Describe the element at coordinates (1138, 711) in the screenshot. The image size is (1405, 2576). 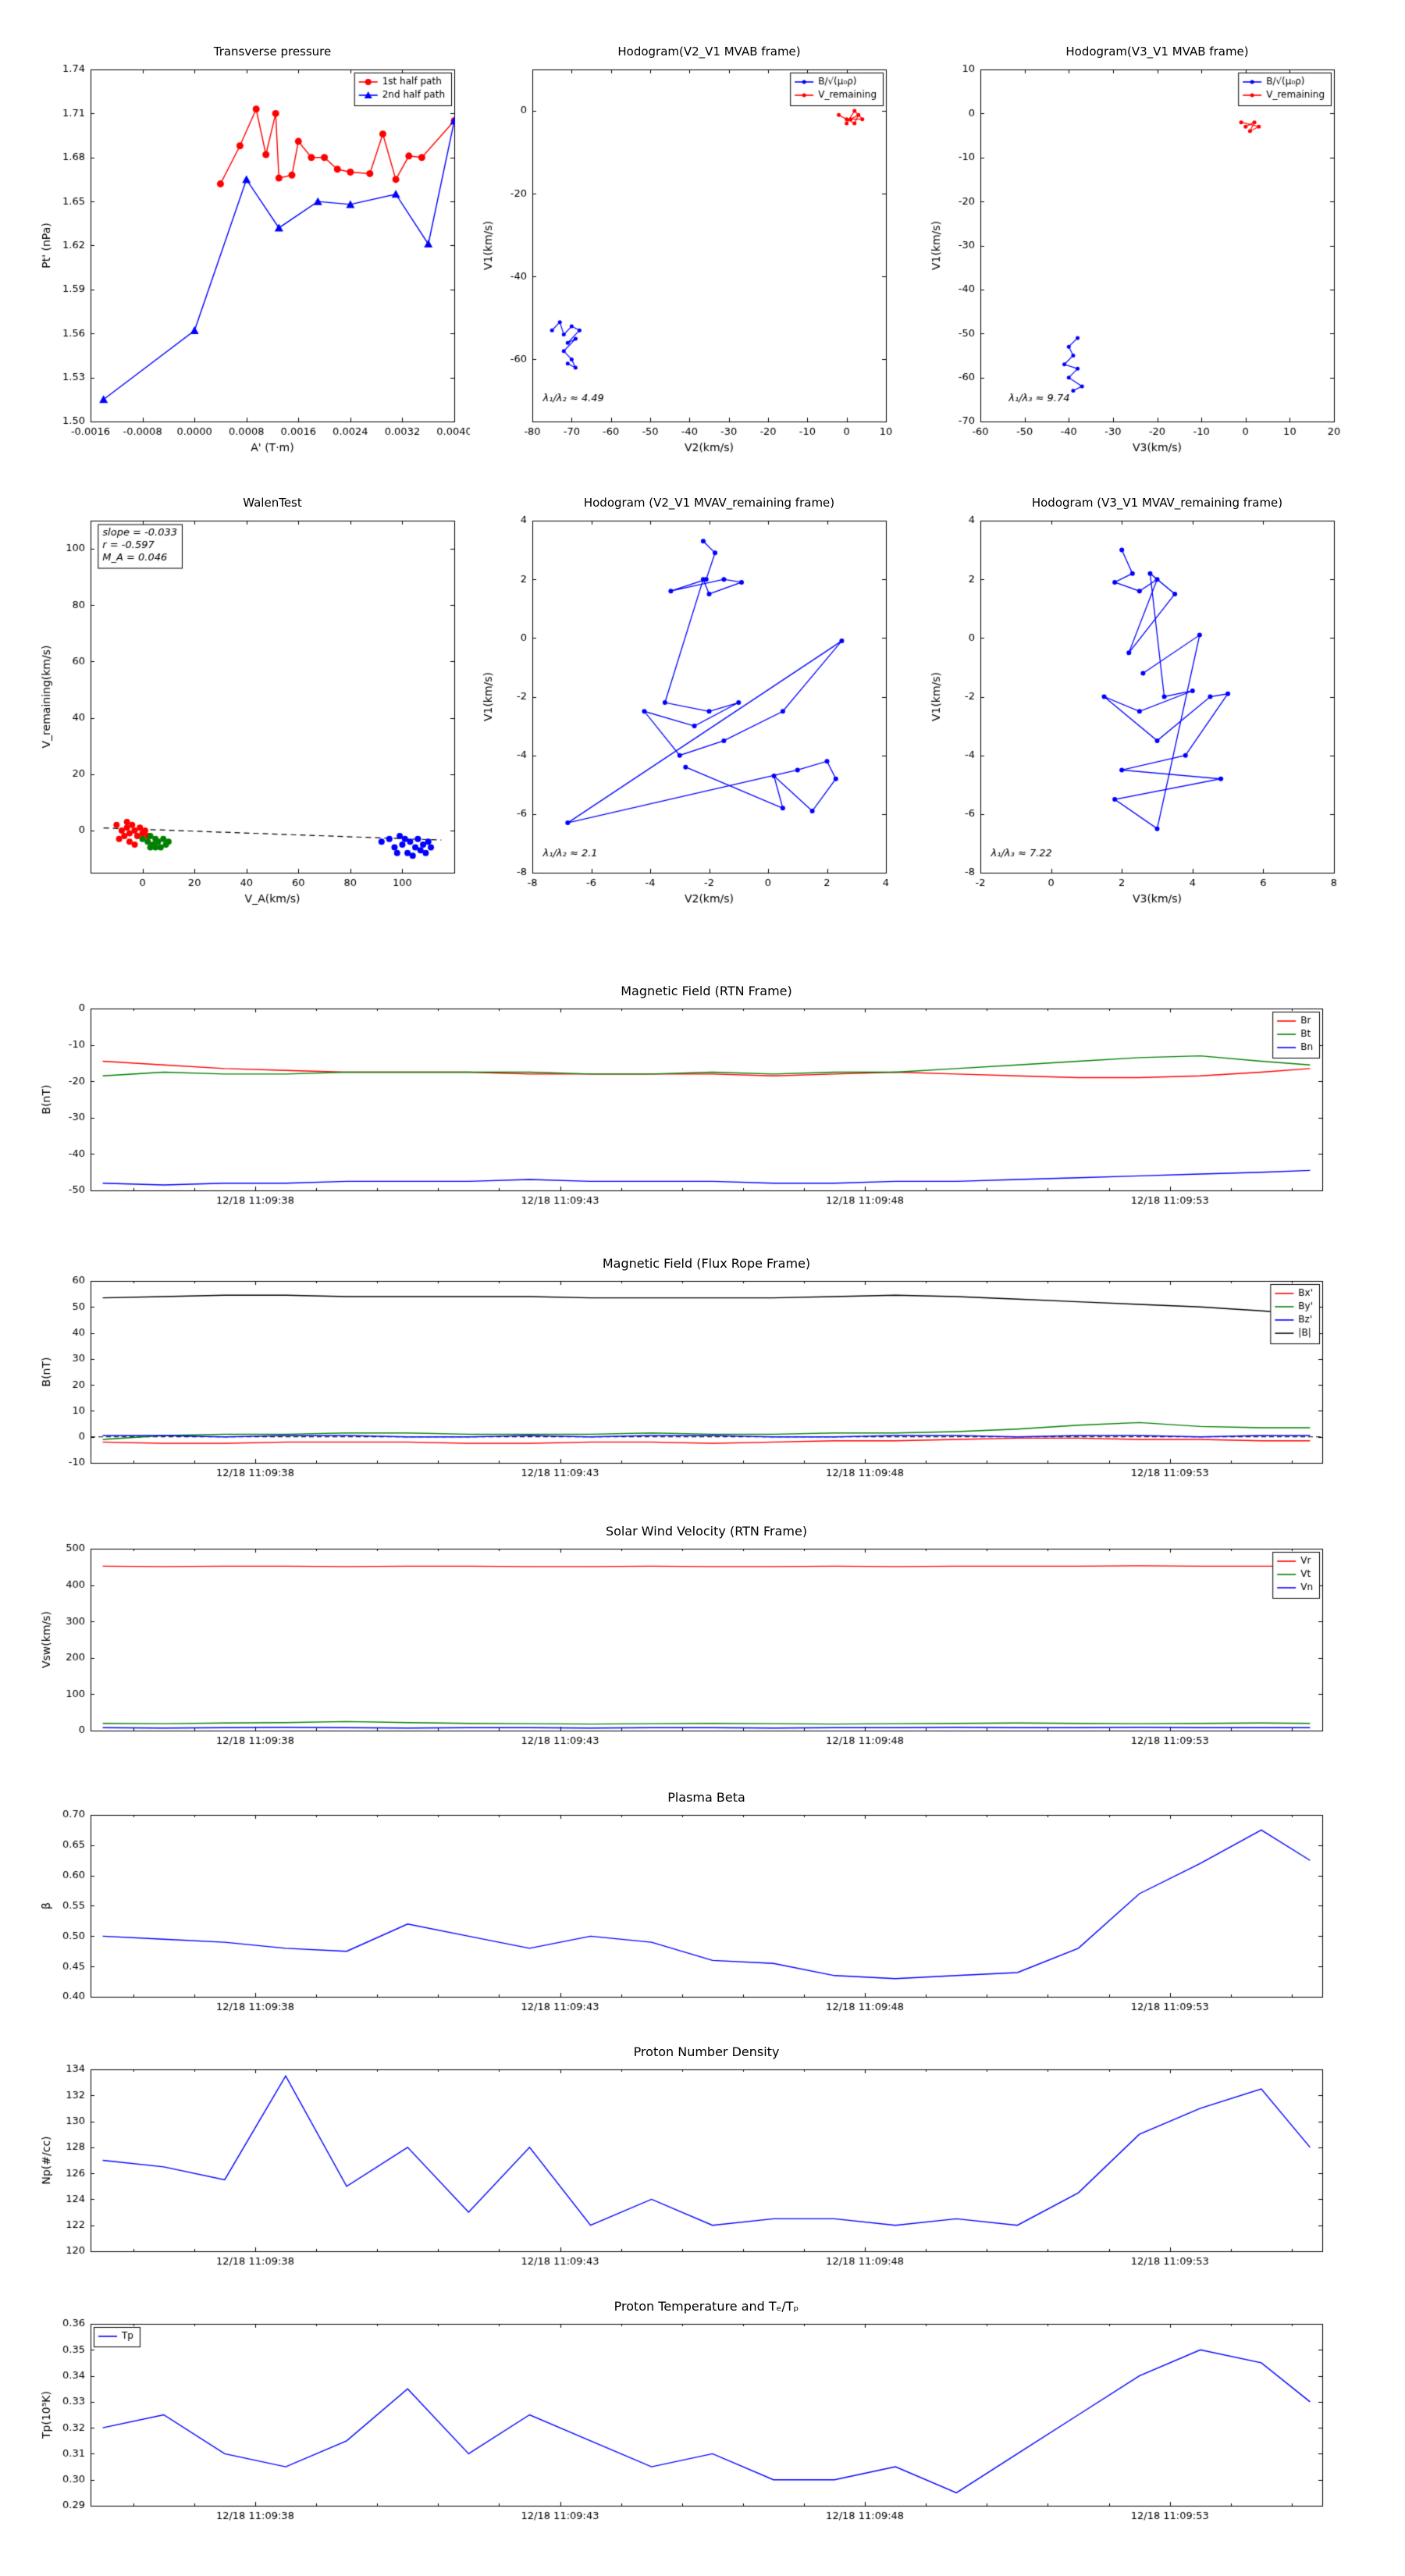
I see `hodogram-v3v1-mvav-plot-canvas` at that location.